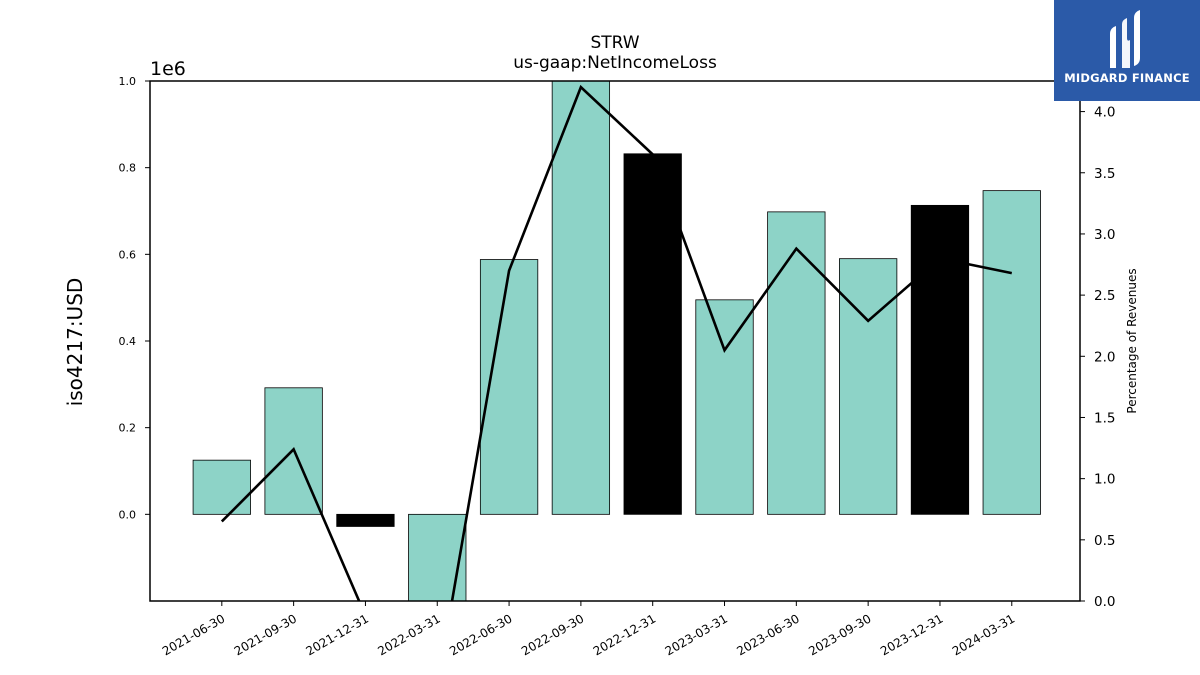 The image size is (1200, 675). Describe the element at coordinates (614, 43) in the screenshot. I see `chart-title: STRW` at that location.